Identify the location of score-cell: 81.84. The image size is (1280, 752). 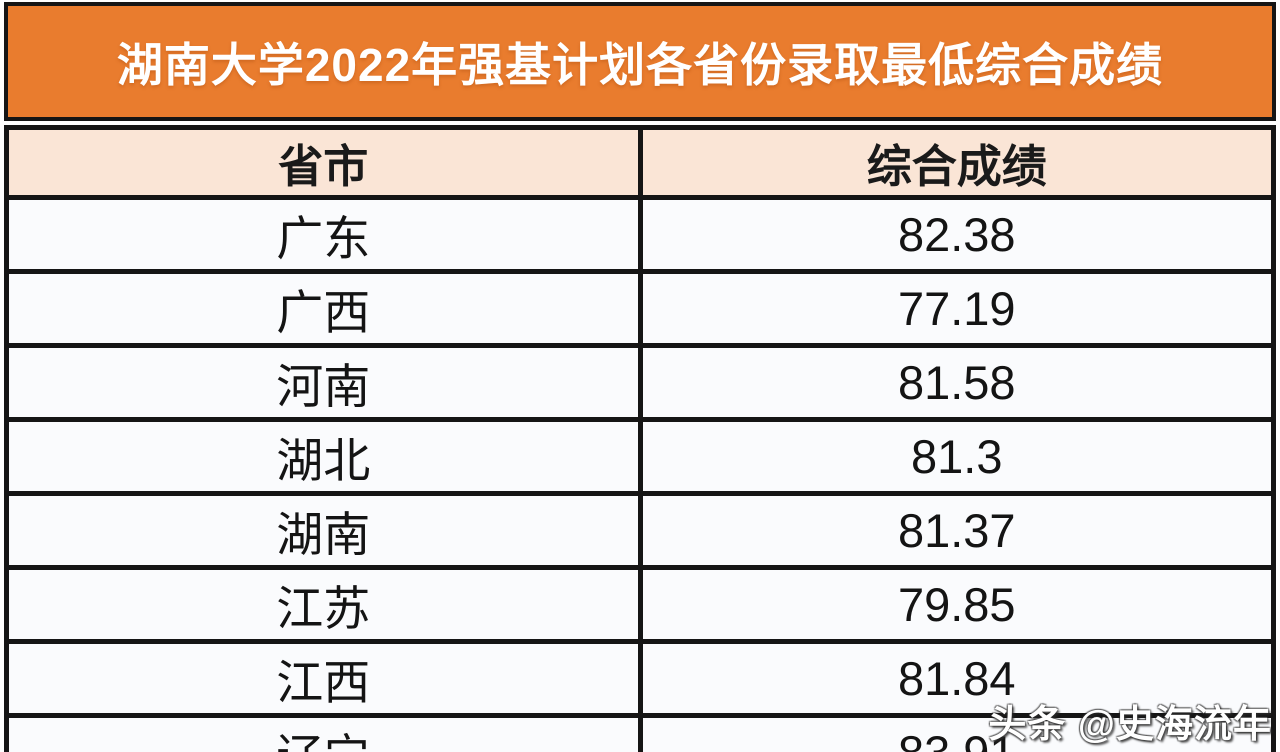
(956, 678).